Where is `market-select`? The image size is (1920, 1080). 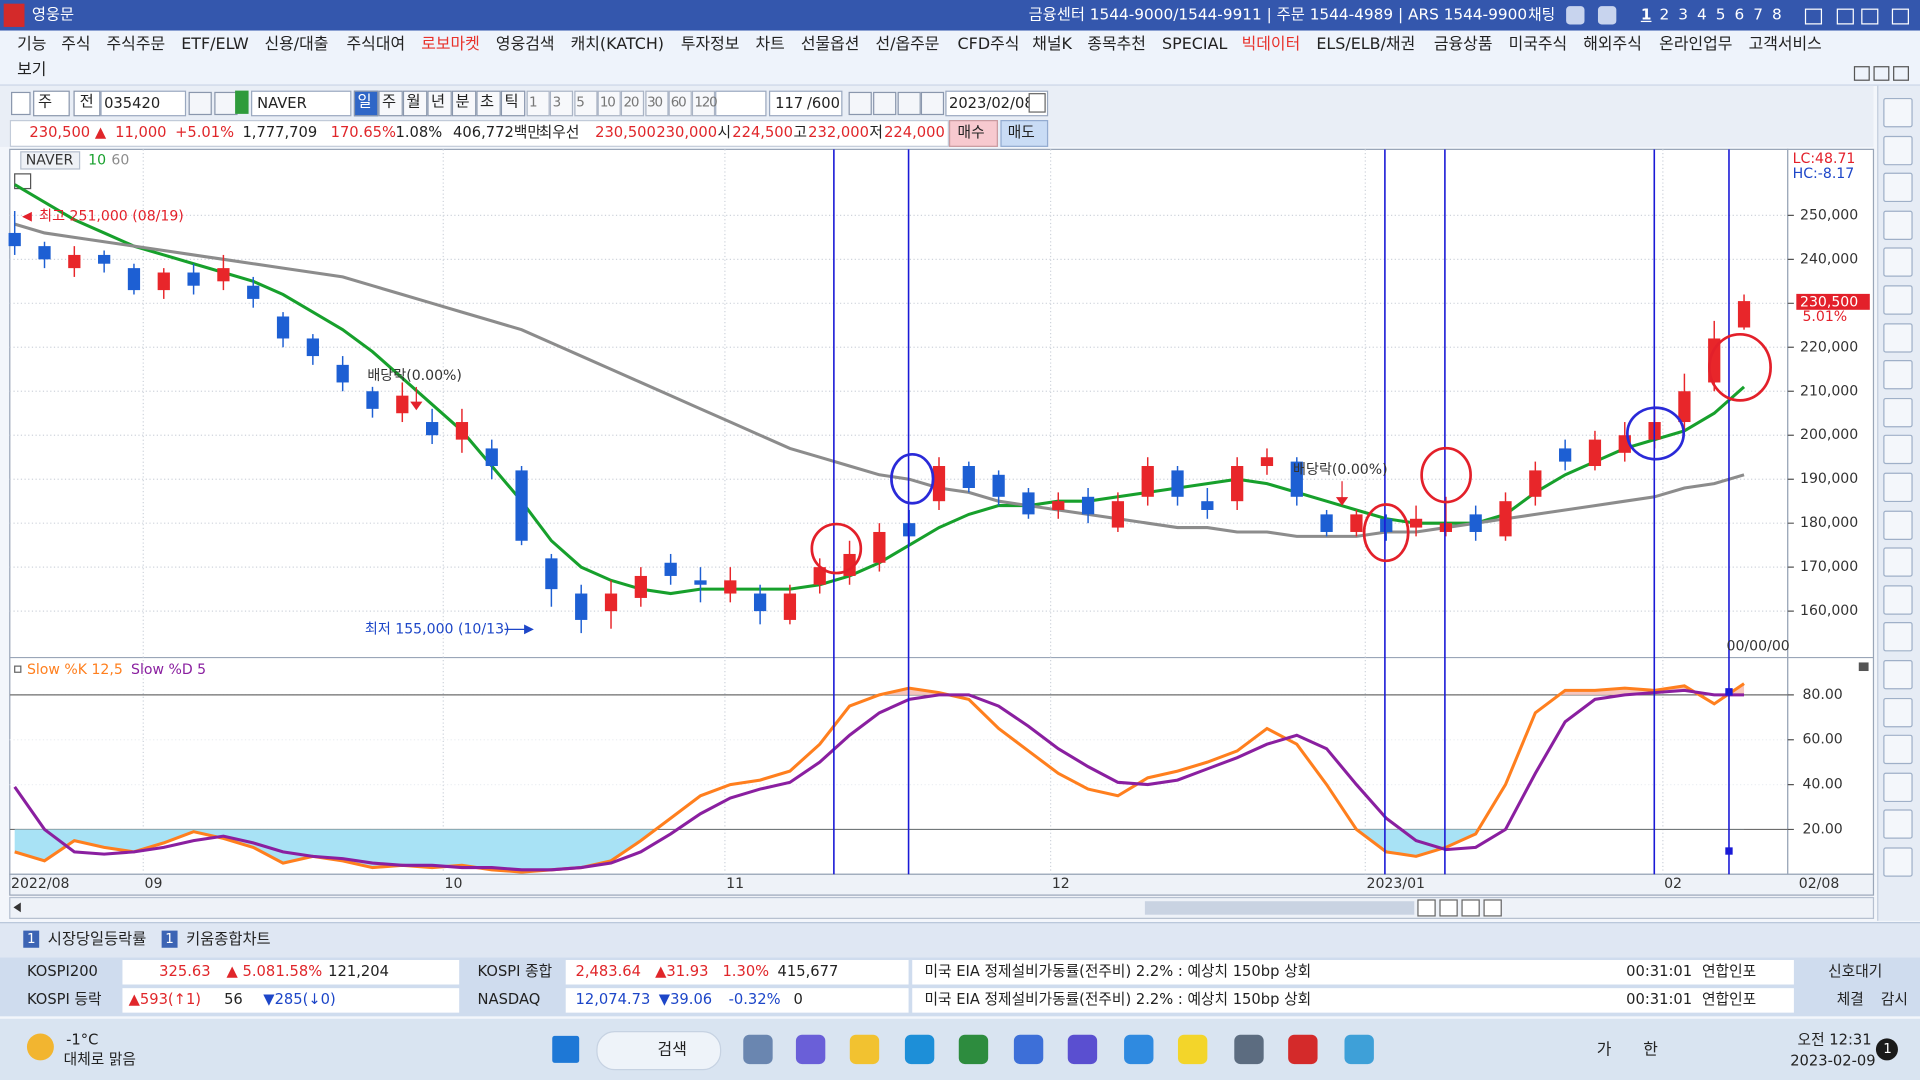
market-select is located at coordinates (51, 103).